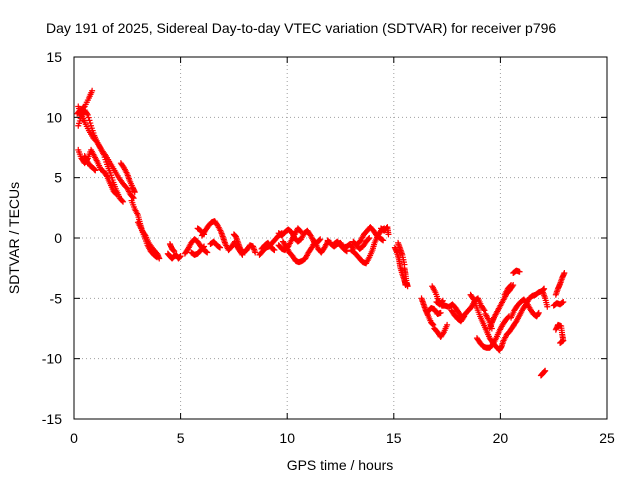 The height and width of the screenshot is (480, 640). I want to click on y-tick-label: 0, so click(58, 238).